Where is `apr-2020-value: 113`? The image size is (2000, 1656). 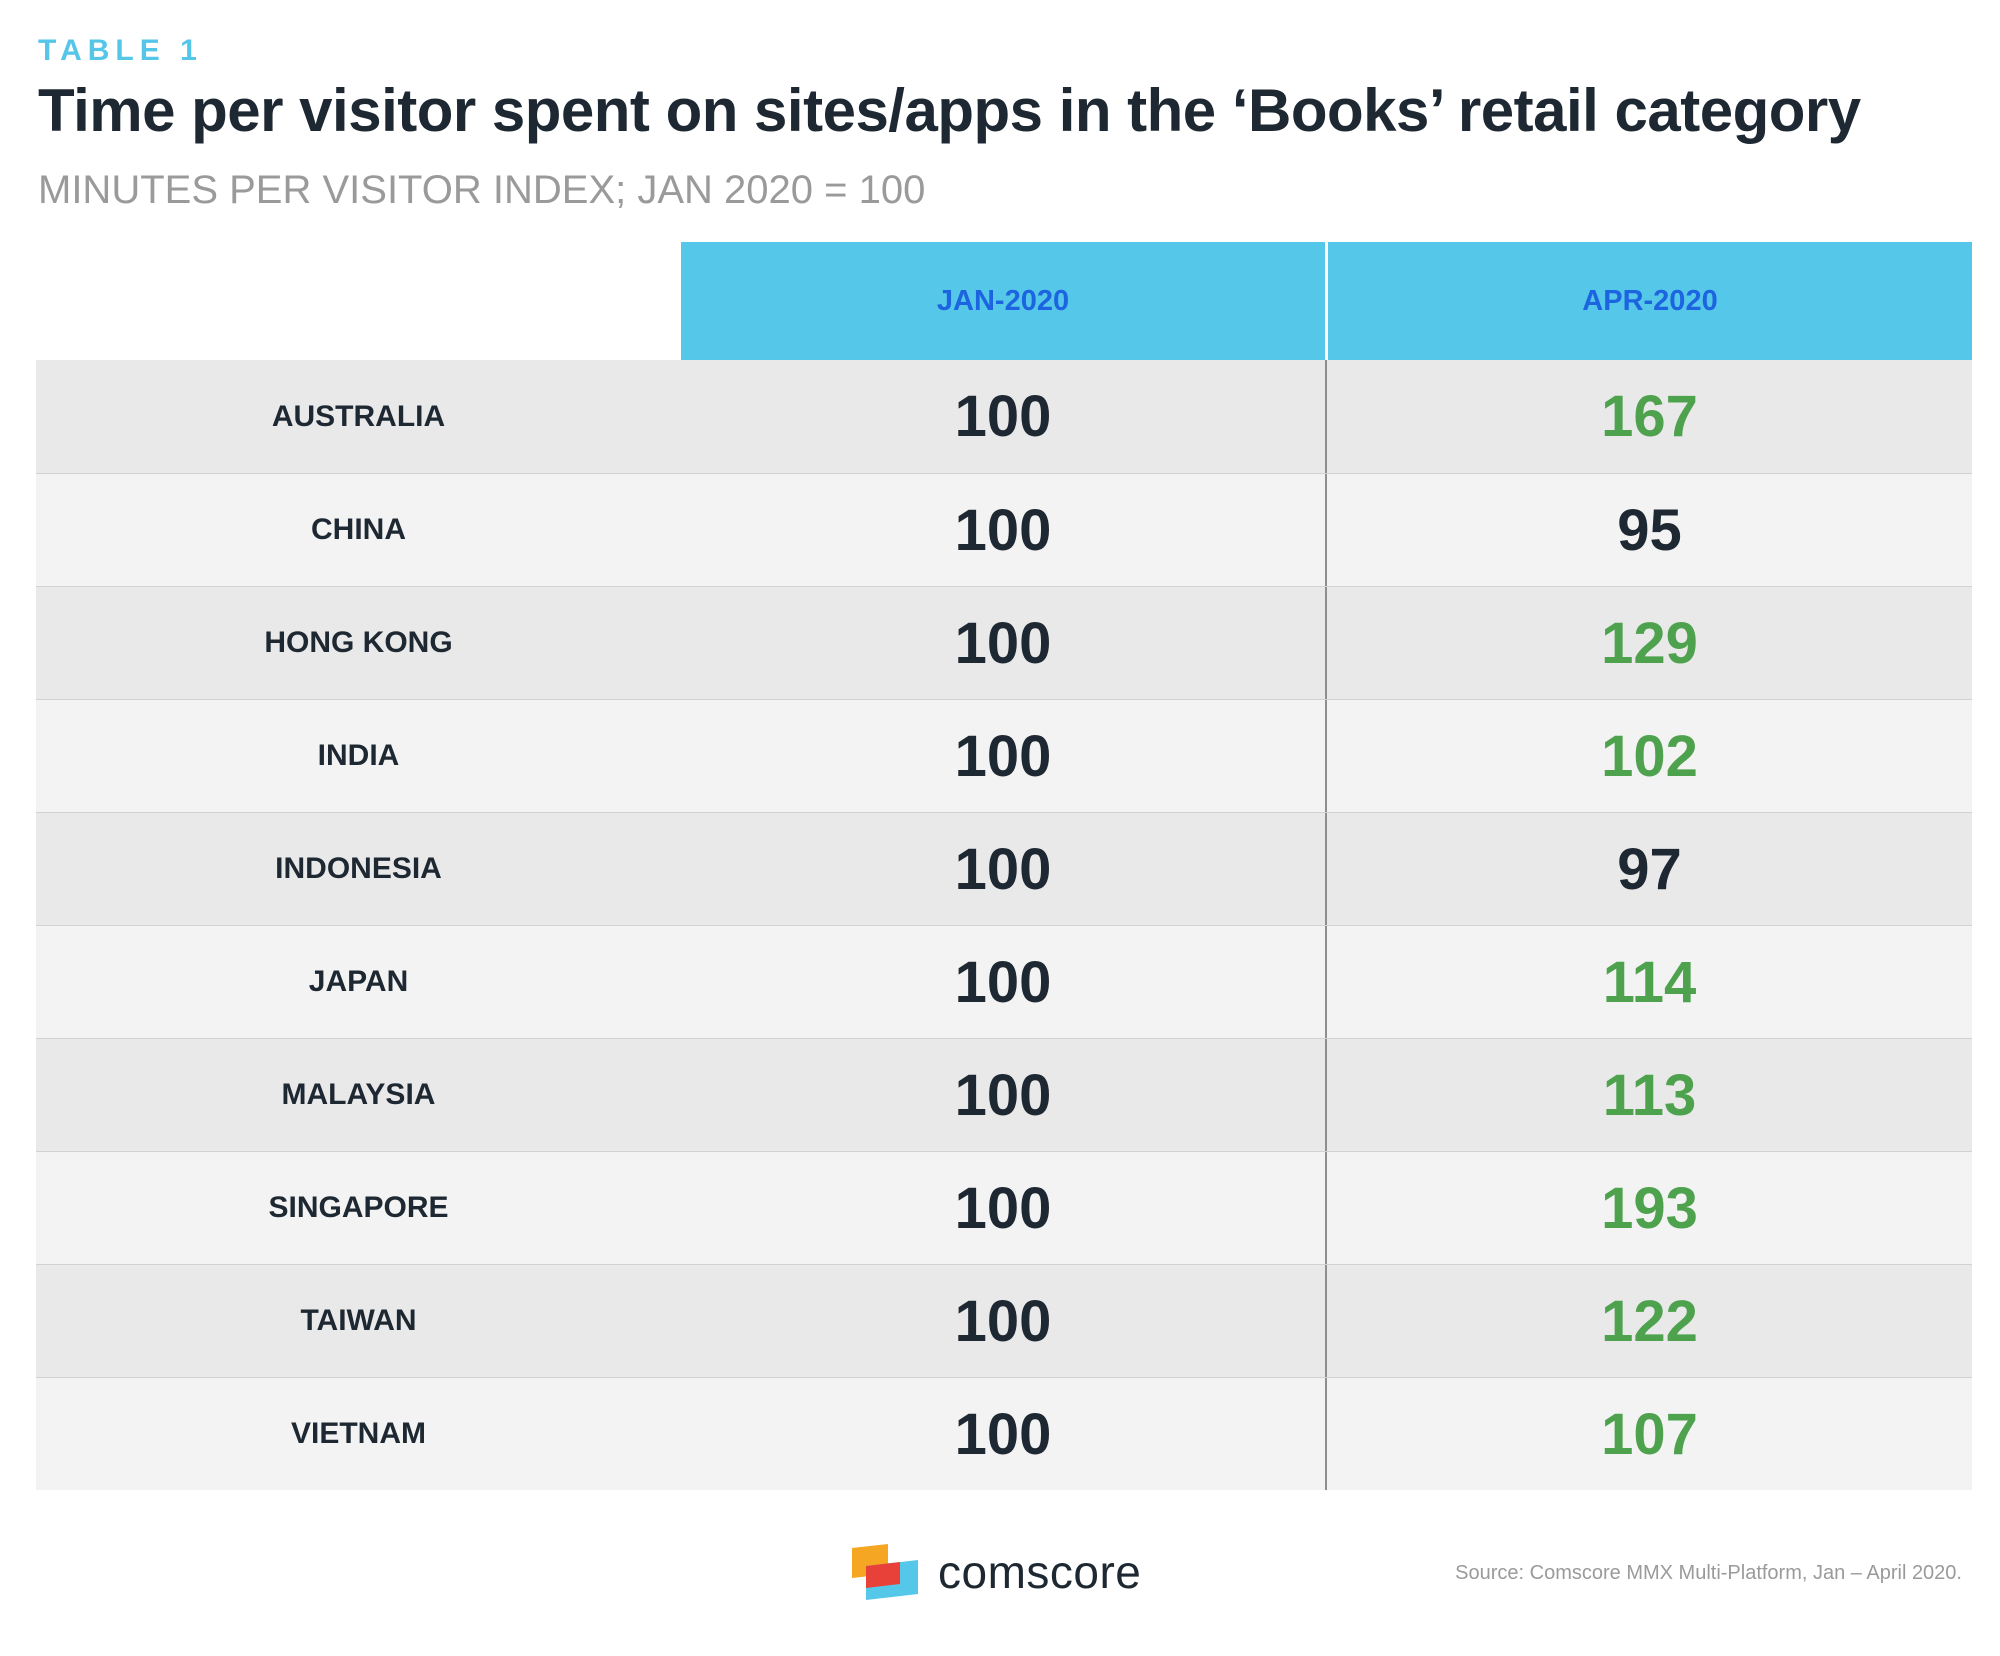 apr-2020-value: 113 is located at coordinates (1649, 1095).